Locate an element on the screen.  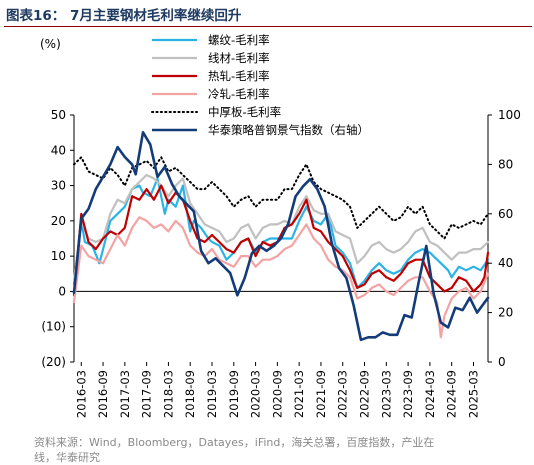
x-axis-tick-label: 2025-03 is located at coordinates (473, 394).